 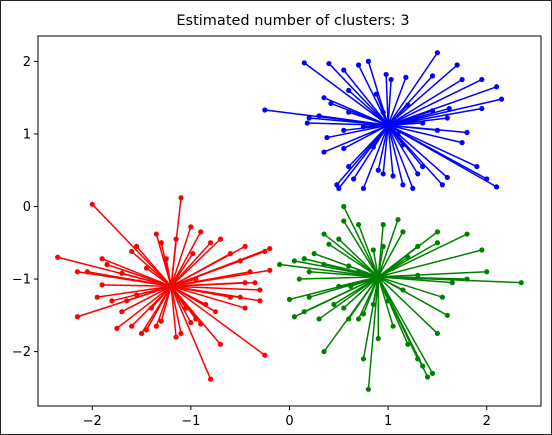 What do you see at coordinates (21, 352) in the screenshot?
I see `y-tick-label: −2` at bounding box center [21, 352].